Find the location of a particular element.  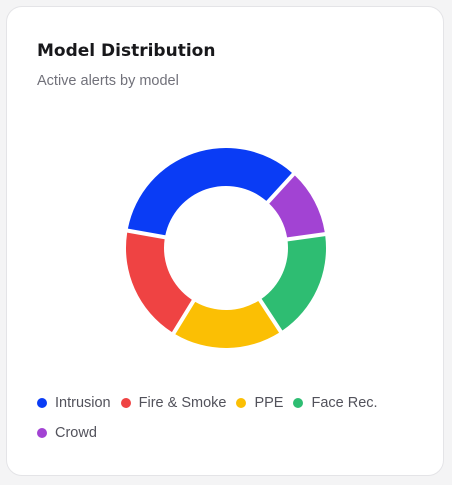

legend-label: Crowd is located at coordinates (76, 433).